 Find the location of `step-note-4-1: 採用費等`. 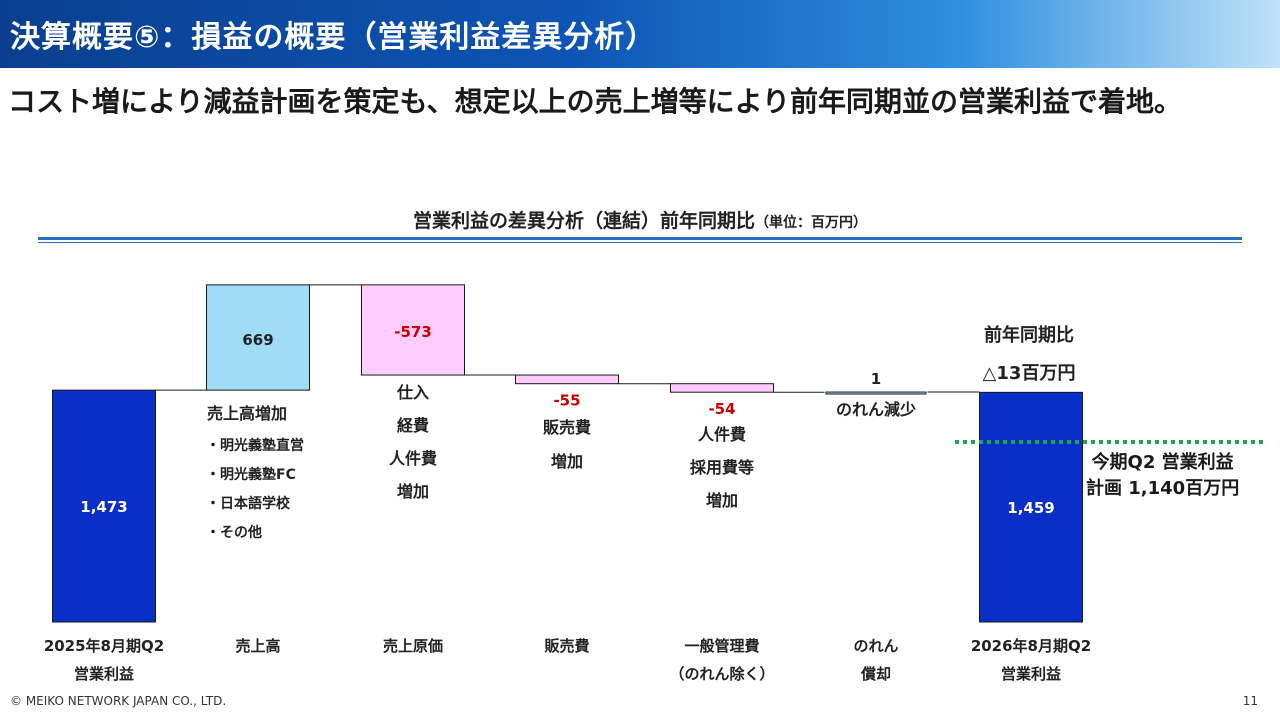

step-note-4-1: 採用費等 is located at coordinates (722, 467).